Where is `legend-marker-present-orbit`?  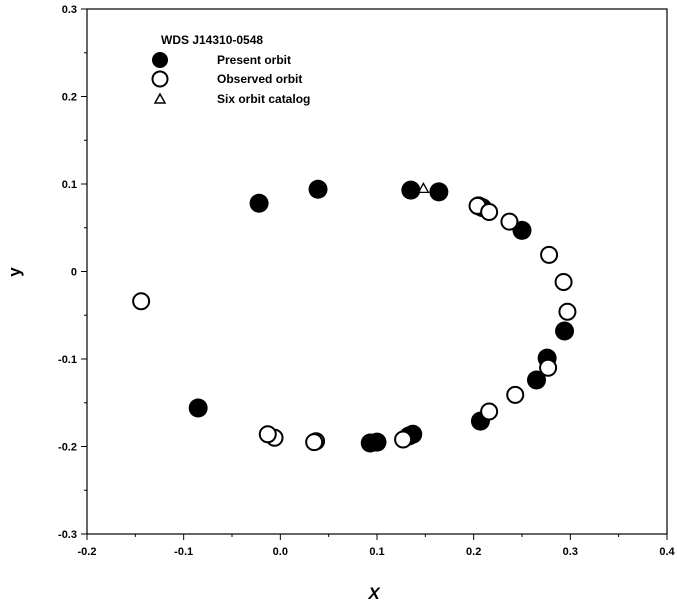 legend-marker-present-orbit is located at coordinates (160, 60).